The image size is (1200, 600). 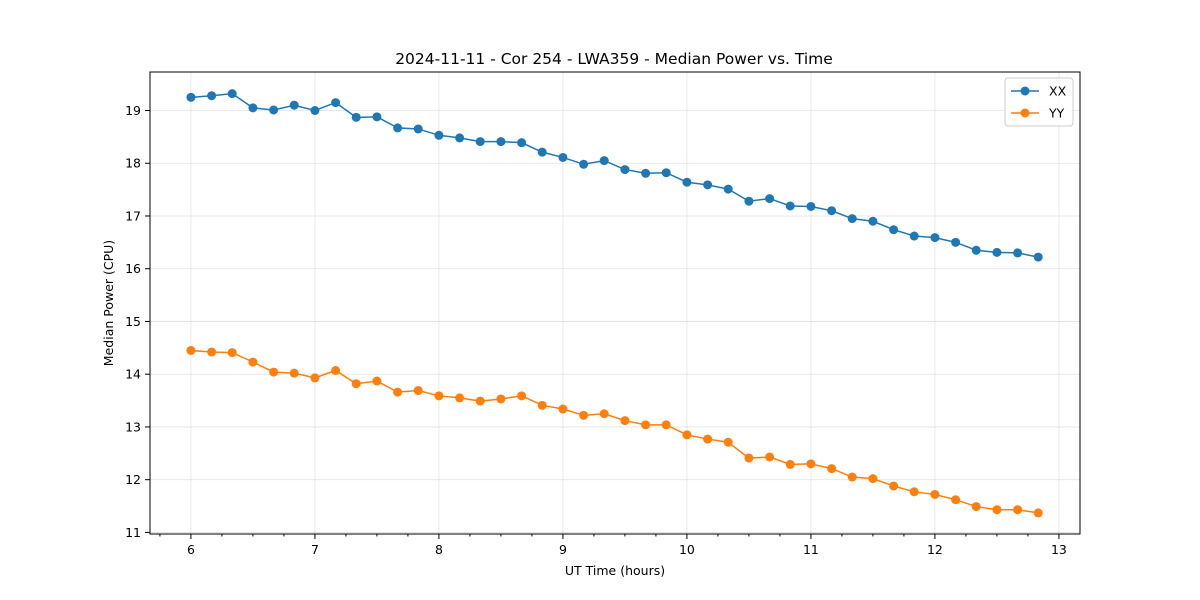 I want to click on y-tick-label: 15, so click(x=133, y=321).